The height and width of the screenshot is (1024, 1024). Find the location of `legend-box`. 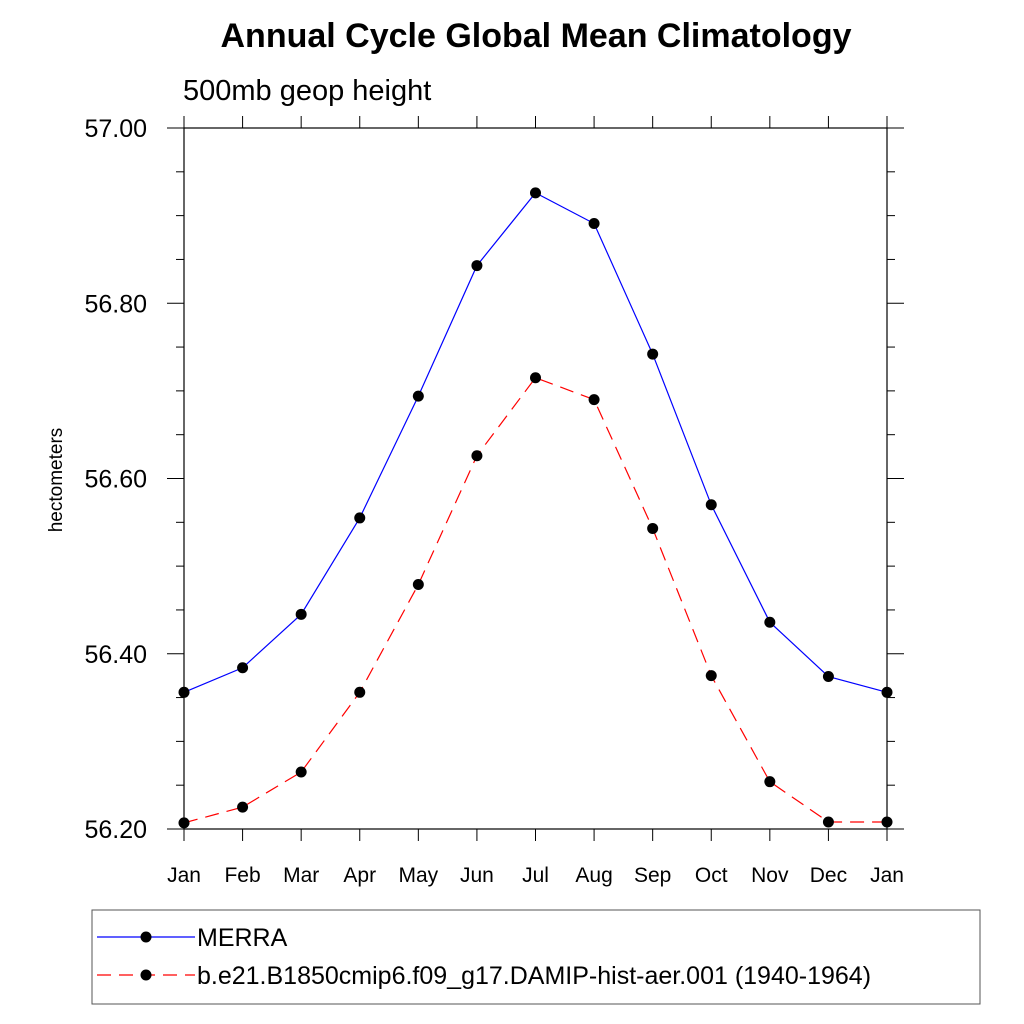

legend-box is located at coordinates (536, 957).